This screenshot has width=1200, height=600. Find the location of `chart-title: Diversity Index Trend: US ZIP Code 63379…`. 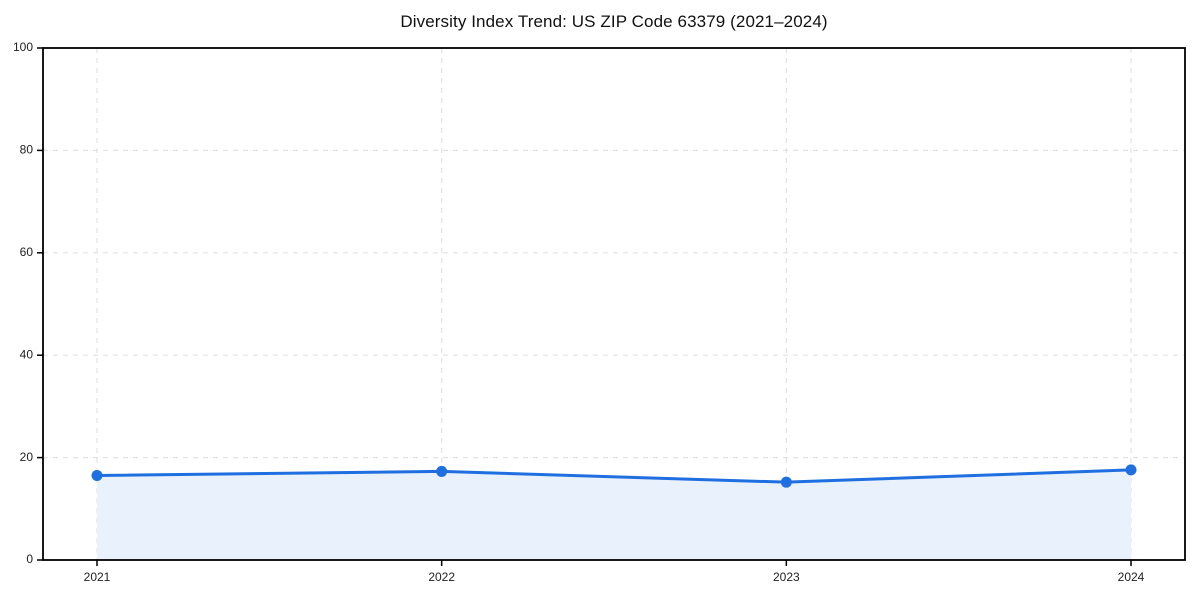

chart-title: Diversity Index Trend: US ZIP Code 63379… is located at coordinates (614, 21).